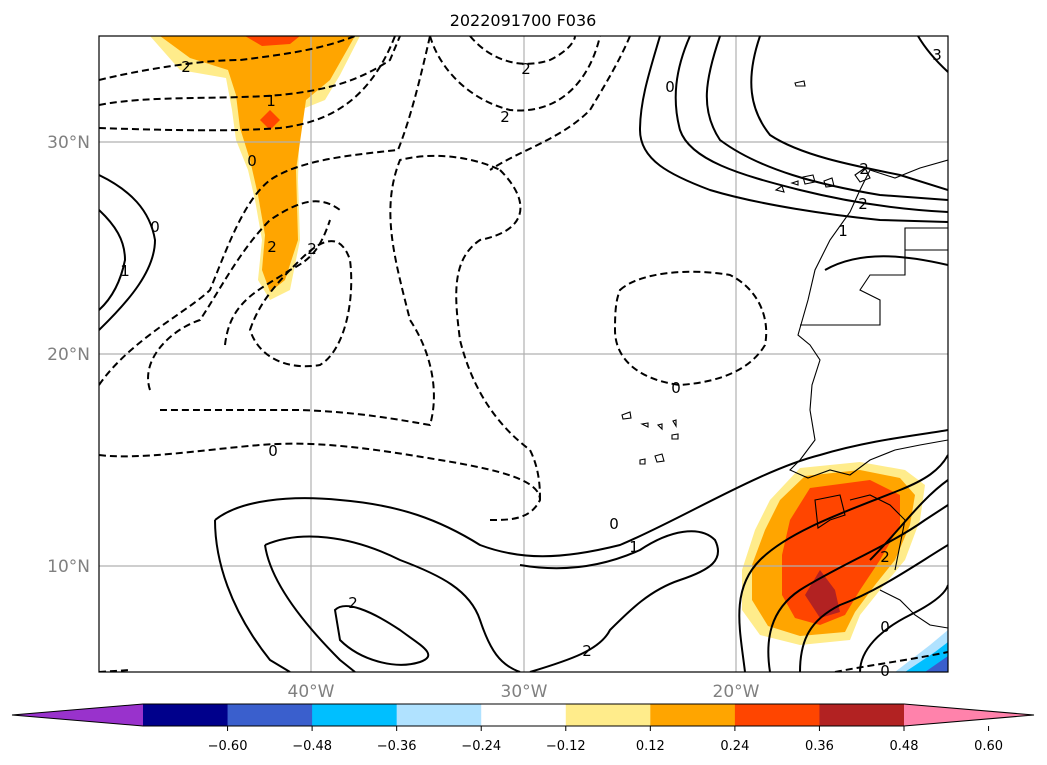  Describe the element at coordinates (228, 746) in the screenshot. I see `colorbar-tick-label: −0.60` at that location.